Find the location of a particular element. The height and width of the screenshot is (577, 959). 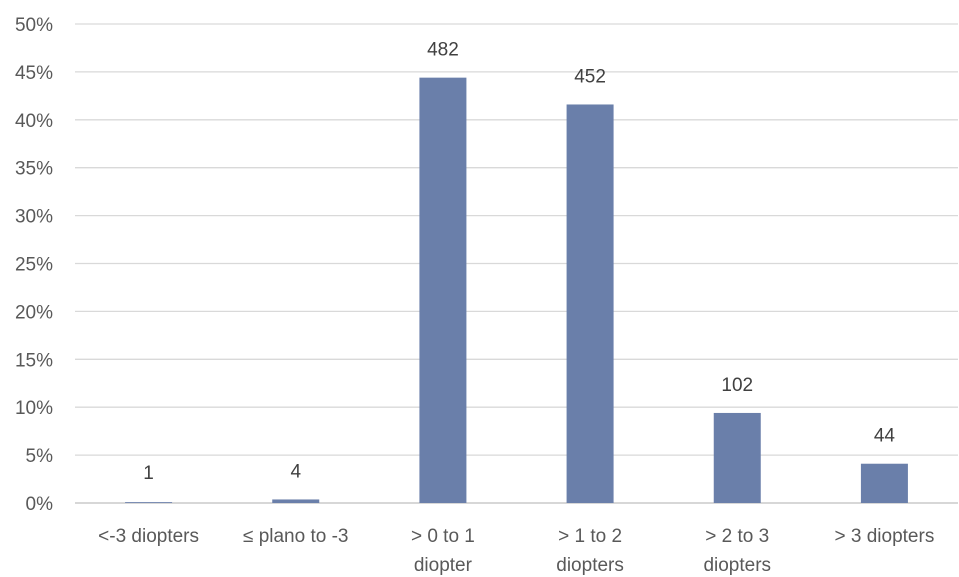

x-category-label: <-3 diopters is located at coordinates (148, 536).